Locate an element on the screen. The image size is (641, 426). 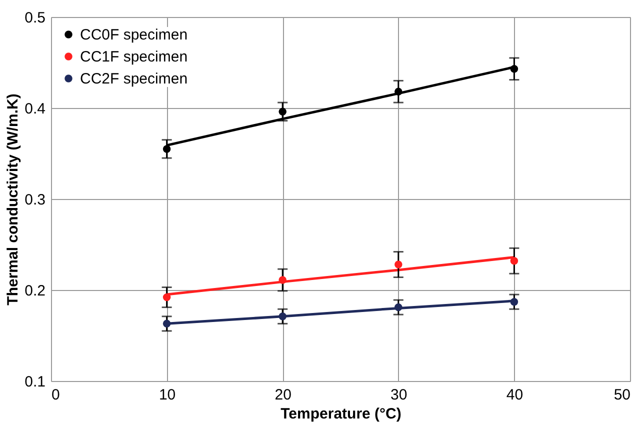
y-tick-label: 0.5 is located at coordinates (35, 18).